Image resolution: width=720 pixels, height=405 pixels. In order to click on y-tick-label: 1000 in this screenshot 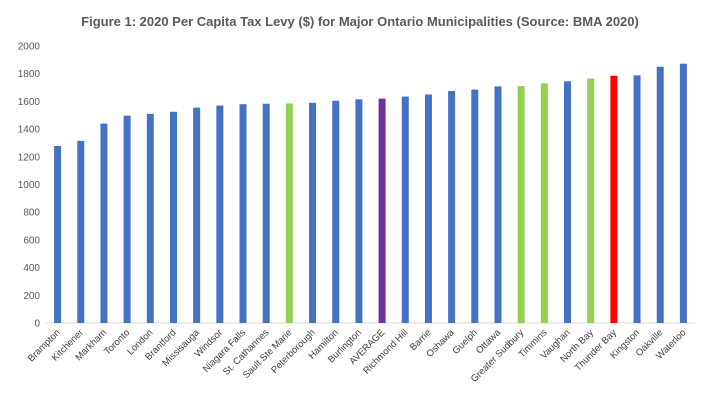, I will do `click(29, 185)`.